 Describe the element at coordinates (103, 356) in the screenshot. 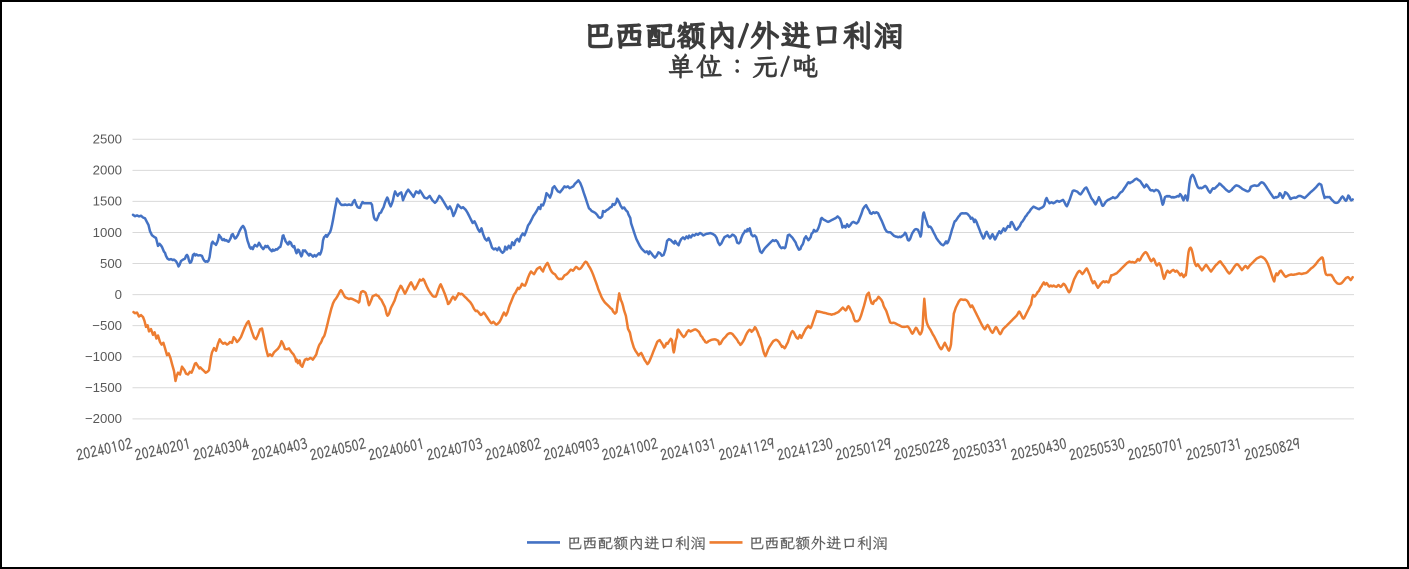

I see `svg-text: −1000` at that location.